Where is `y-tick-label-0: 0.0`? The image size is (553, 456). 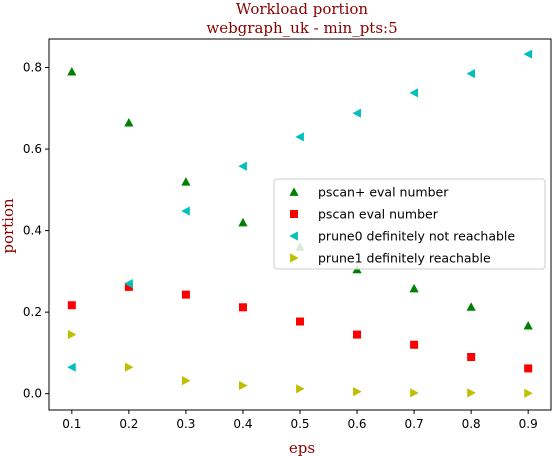
y-tick-label-0: 0.0 is located at coordinates (32, 394).